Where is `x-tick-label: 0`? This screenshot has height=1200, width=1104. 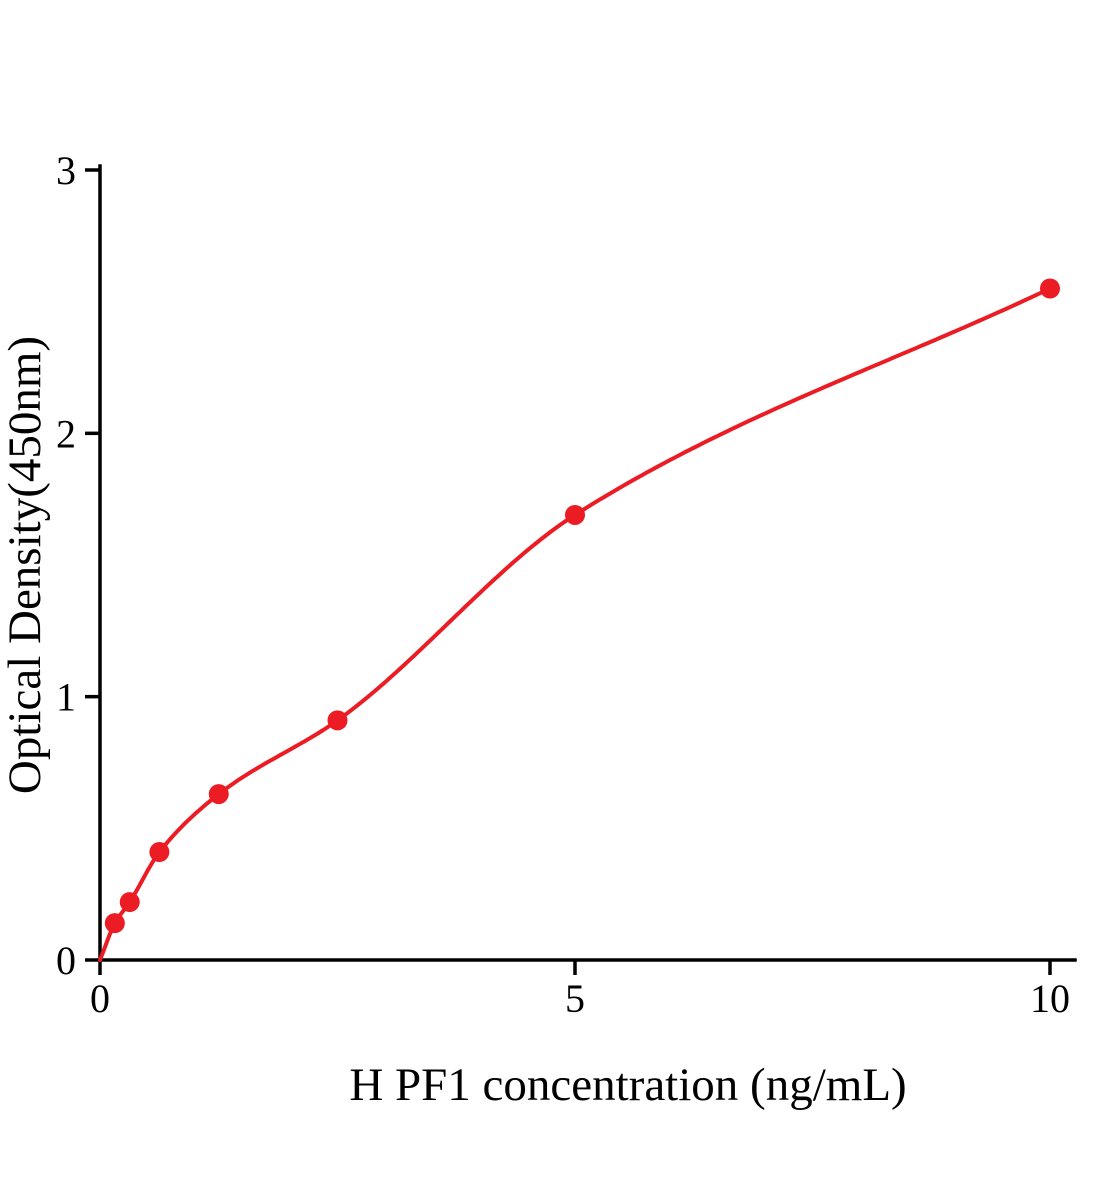 x-tick-label: 0 is located at coordinates (100, 998).